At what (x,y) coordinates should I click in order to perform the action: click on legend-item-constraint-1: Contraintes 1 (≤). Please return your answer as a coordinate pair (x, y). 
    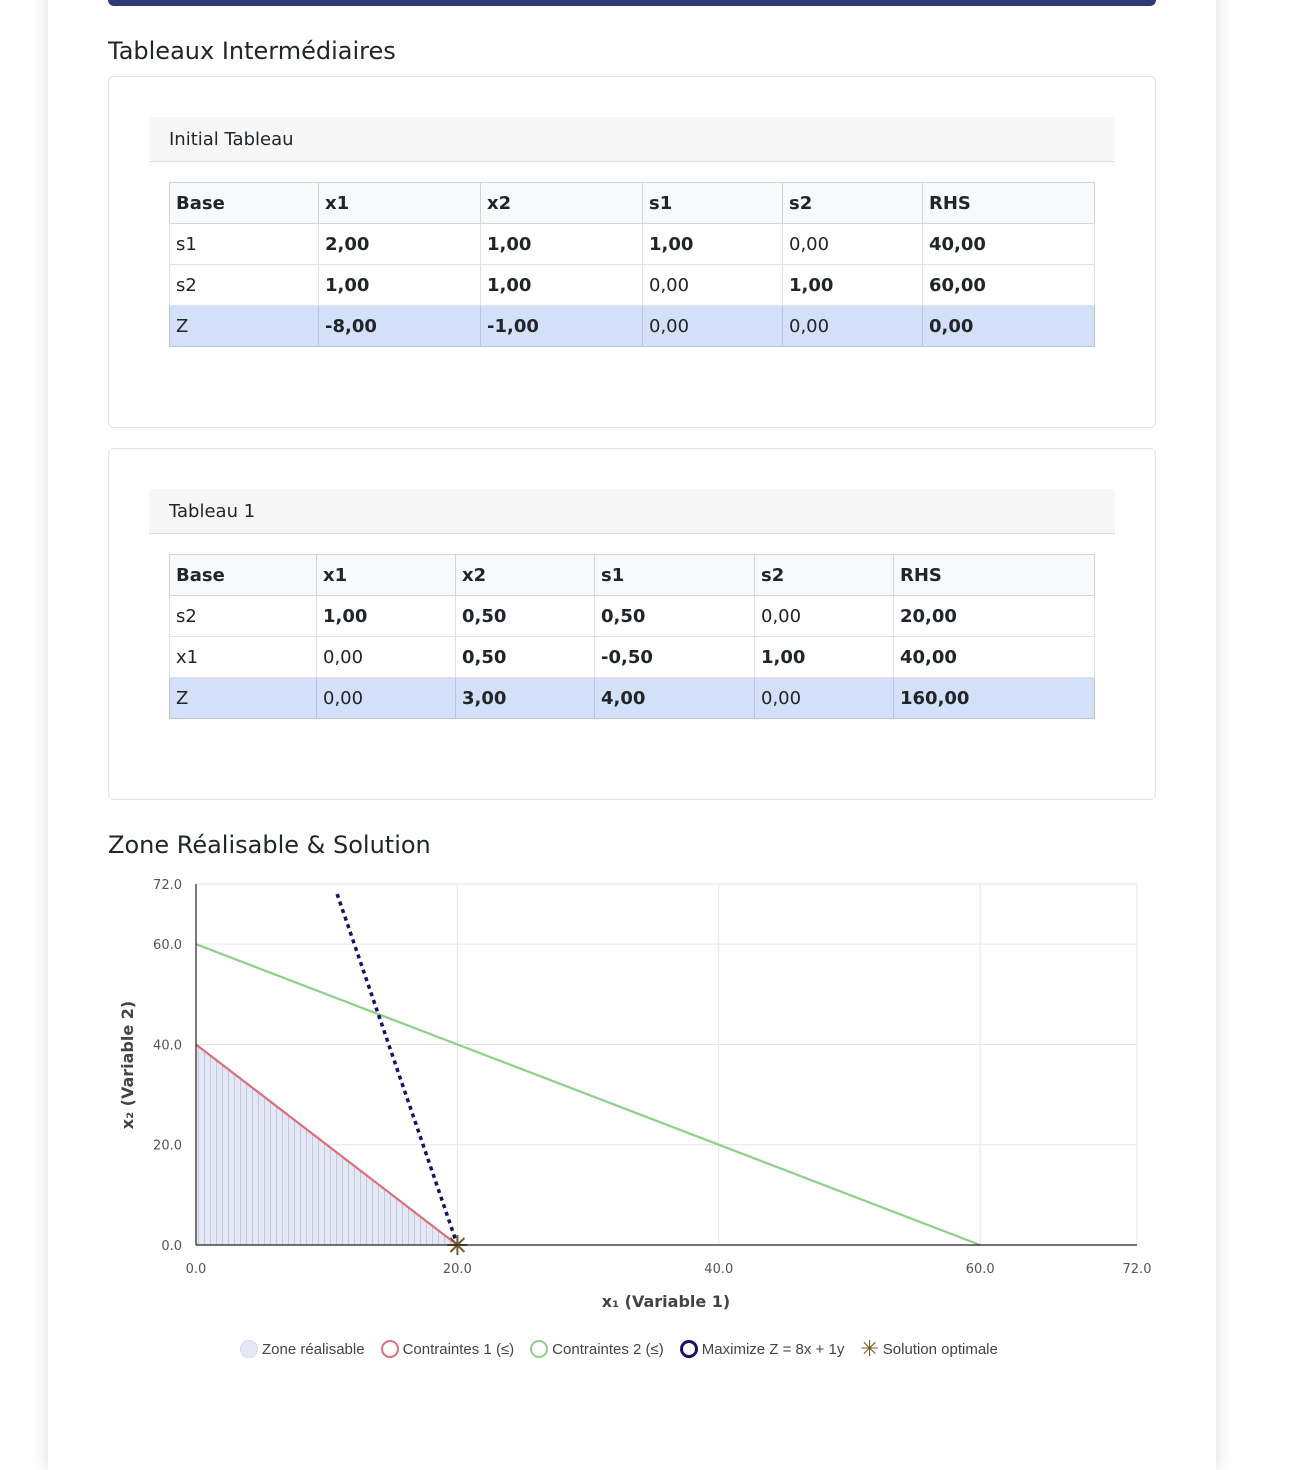
    Looking at the image, I should click on (447, 1349).